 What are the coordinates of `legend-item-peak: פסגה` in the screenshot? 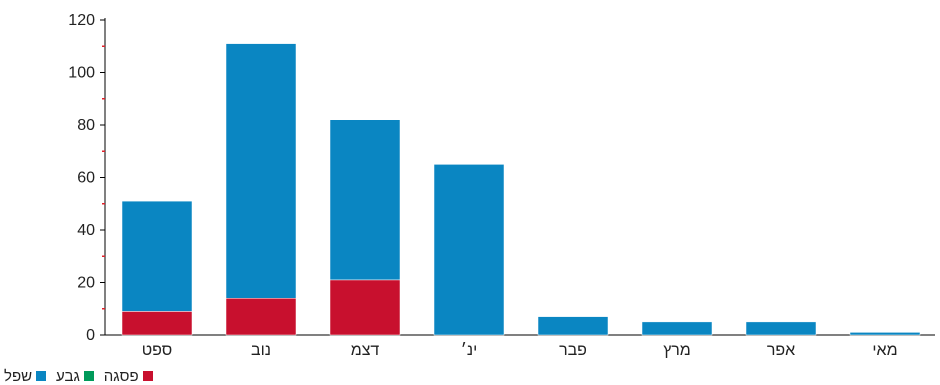 It's located at (128, 376).